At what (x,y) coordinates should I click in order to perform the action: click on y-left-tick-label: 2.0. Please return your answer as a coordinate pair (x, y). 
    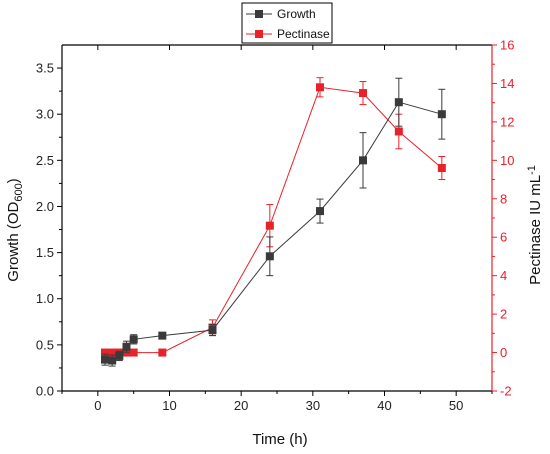
    Looking at the image, I should click on (45, 206).